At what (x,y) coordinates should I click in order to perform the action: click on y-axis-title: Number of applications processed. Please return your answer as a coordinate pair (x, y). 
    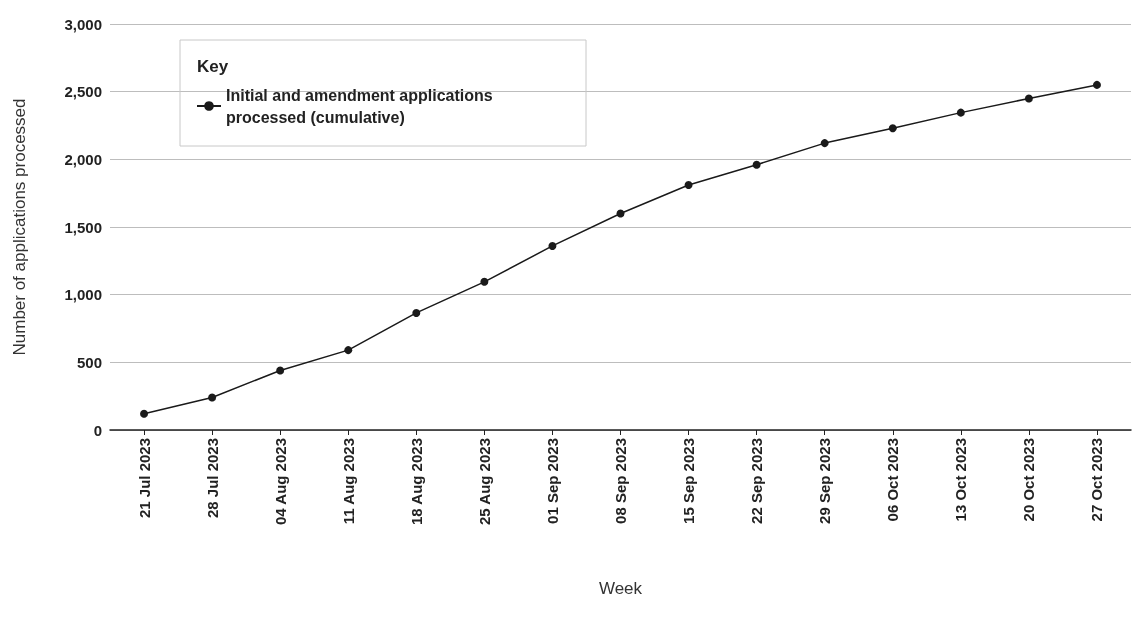
    Looking at the image, I should click on (19, 227).